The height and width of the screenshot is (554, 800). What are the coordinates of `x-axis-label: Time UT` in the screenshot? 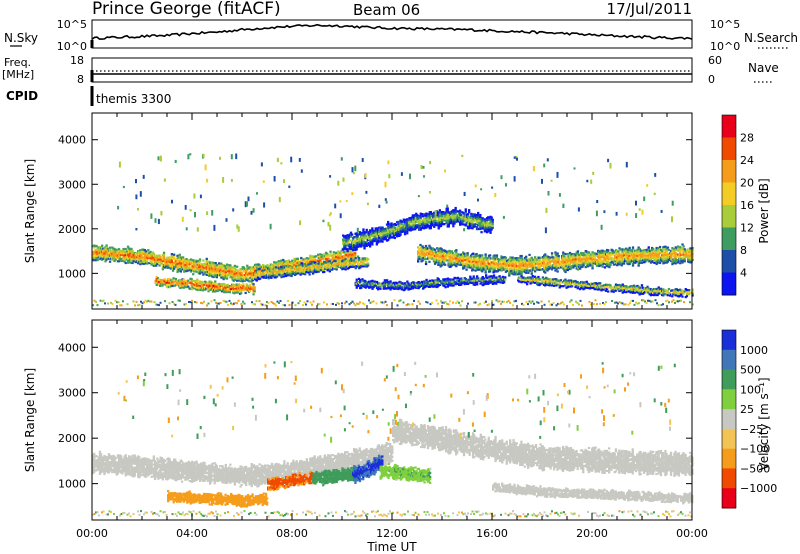 It's located at (391, 547).